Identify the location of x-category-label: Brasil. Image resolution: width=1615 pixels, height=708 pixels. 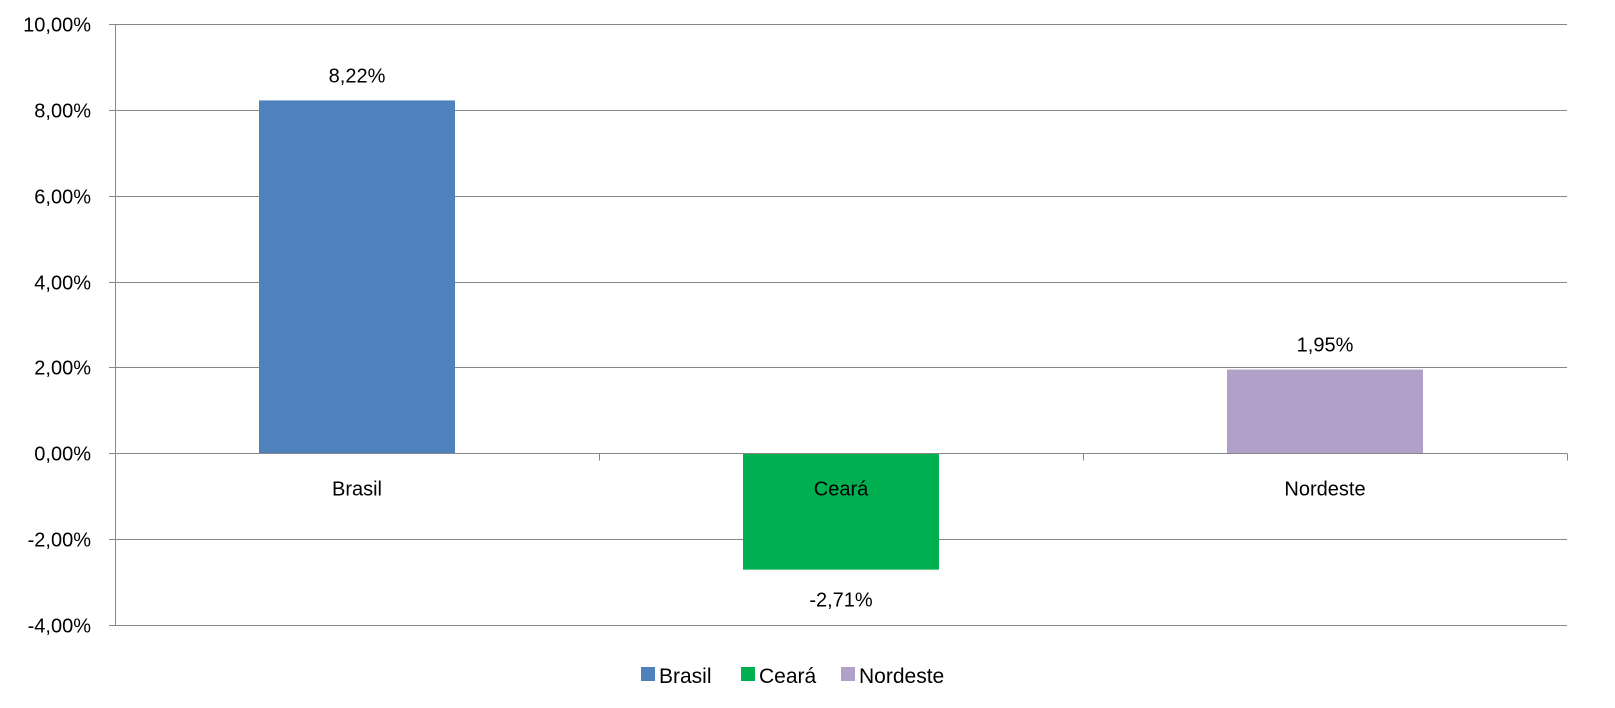
(357, 489).